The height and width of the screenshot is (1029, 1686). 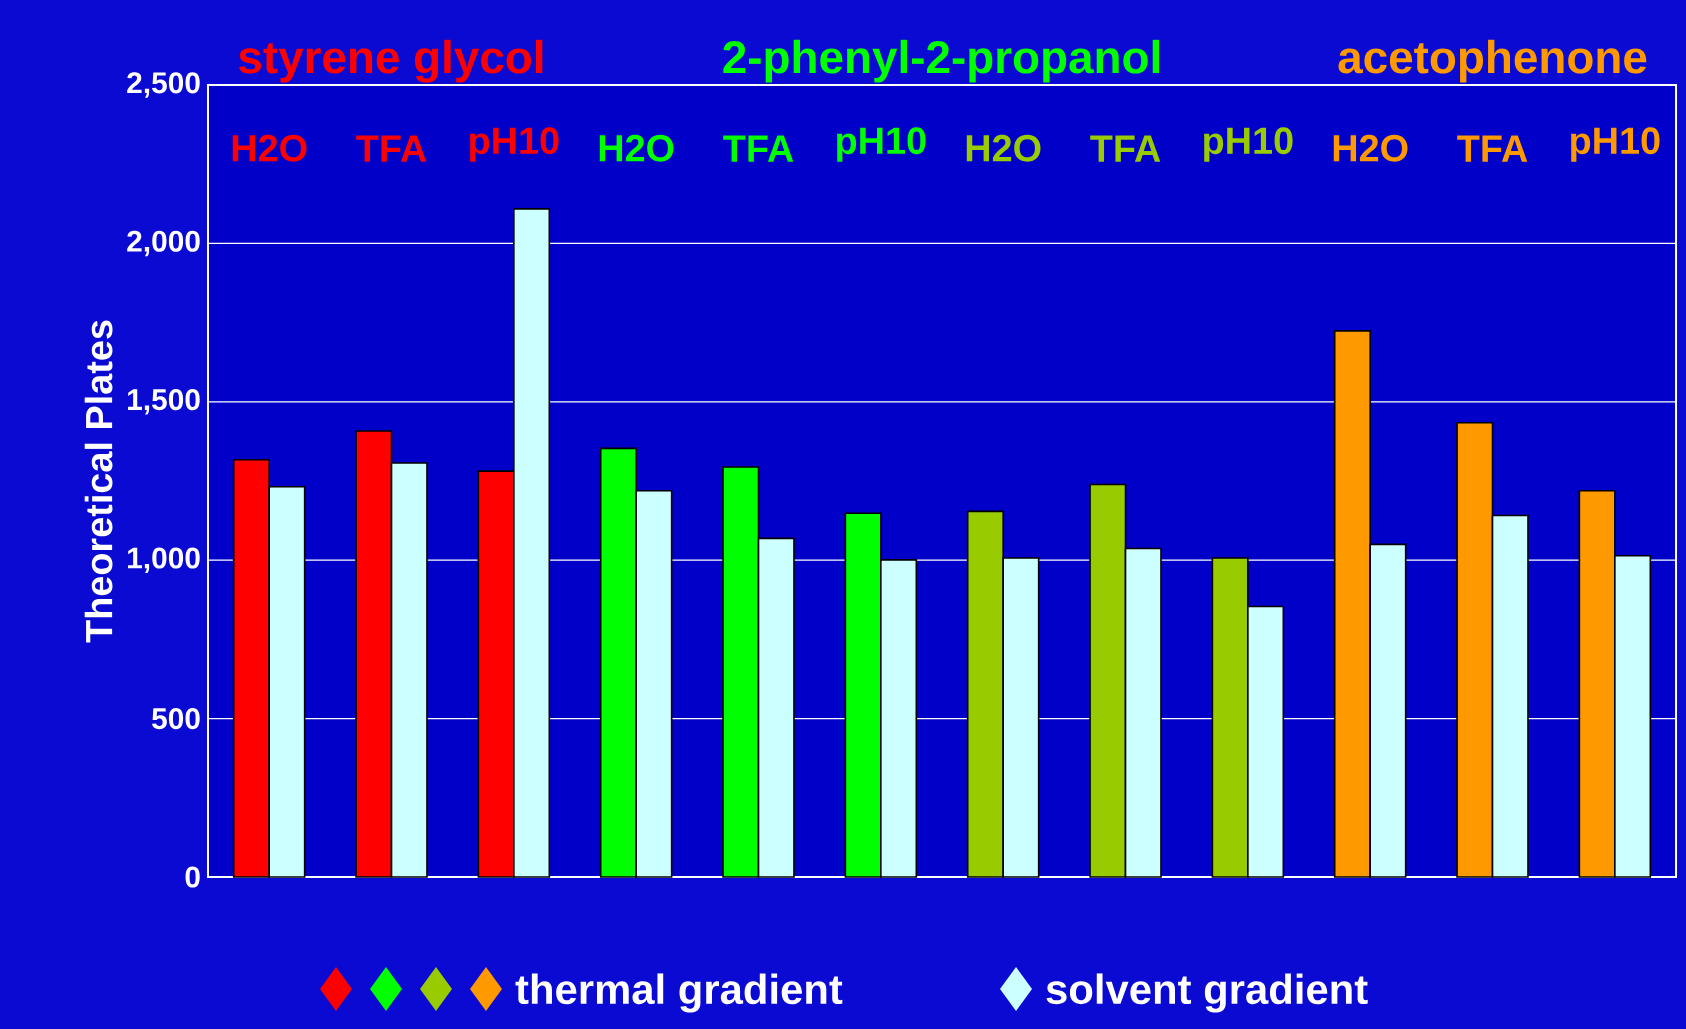 What do you see at coordinates (679, 993) in the screenshot?
I see `legend-label: thermal gradient` at bounding box center [679, 993].